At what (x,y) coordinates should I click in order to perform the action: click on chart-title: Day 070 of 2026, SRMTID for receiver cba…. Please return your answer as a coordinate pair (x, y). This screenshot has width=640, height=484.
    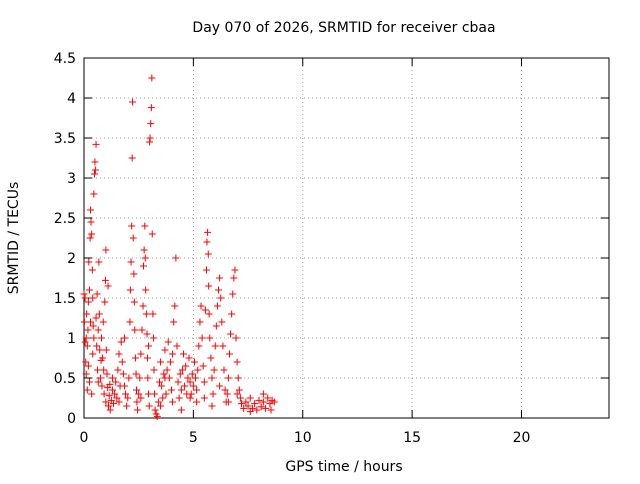
    Looking at the image, I should click on (343, 28).